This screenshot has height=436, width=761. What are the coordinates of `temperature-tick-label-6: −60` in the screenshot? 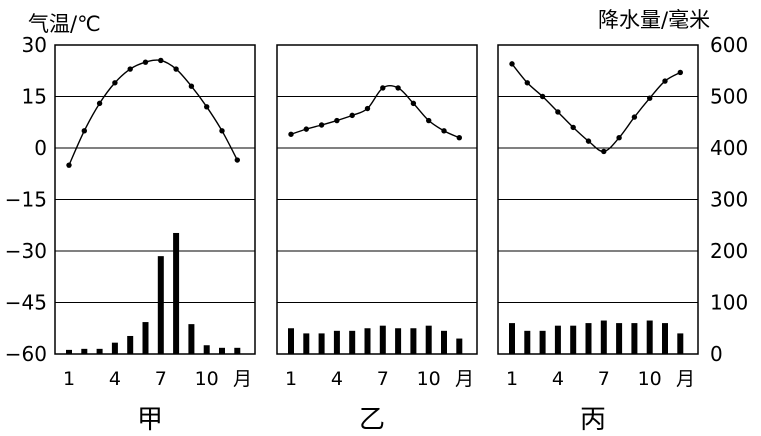 It's located at (26, 354).